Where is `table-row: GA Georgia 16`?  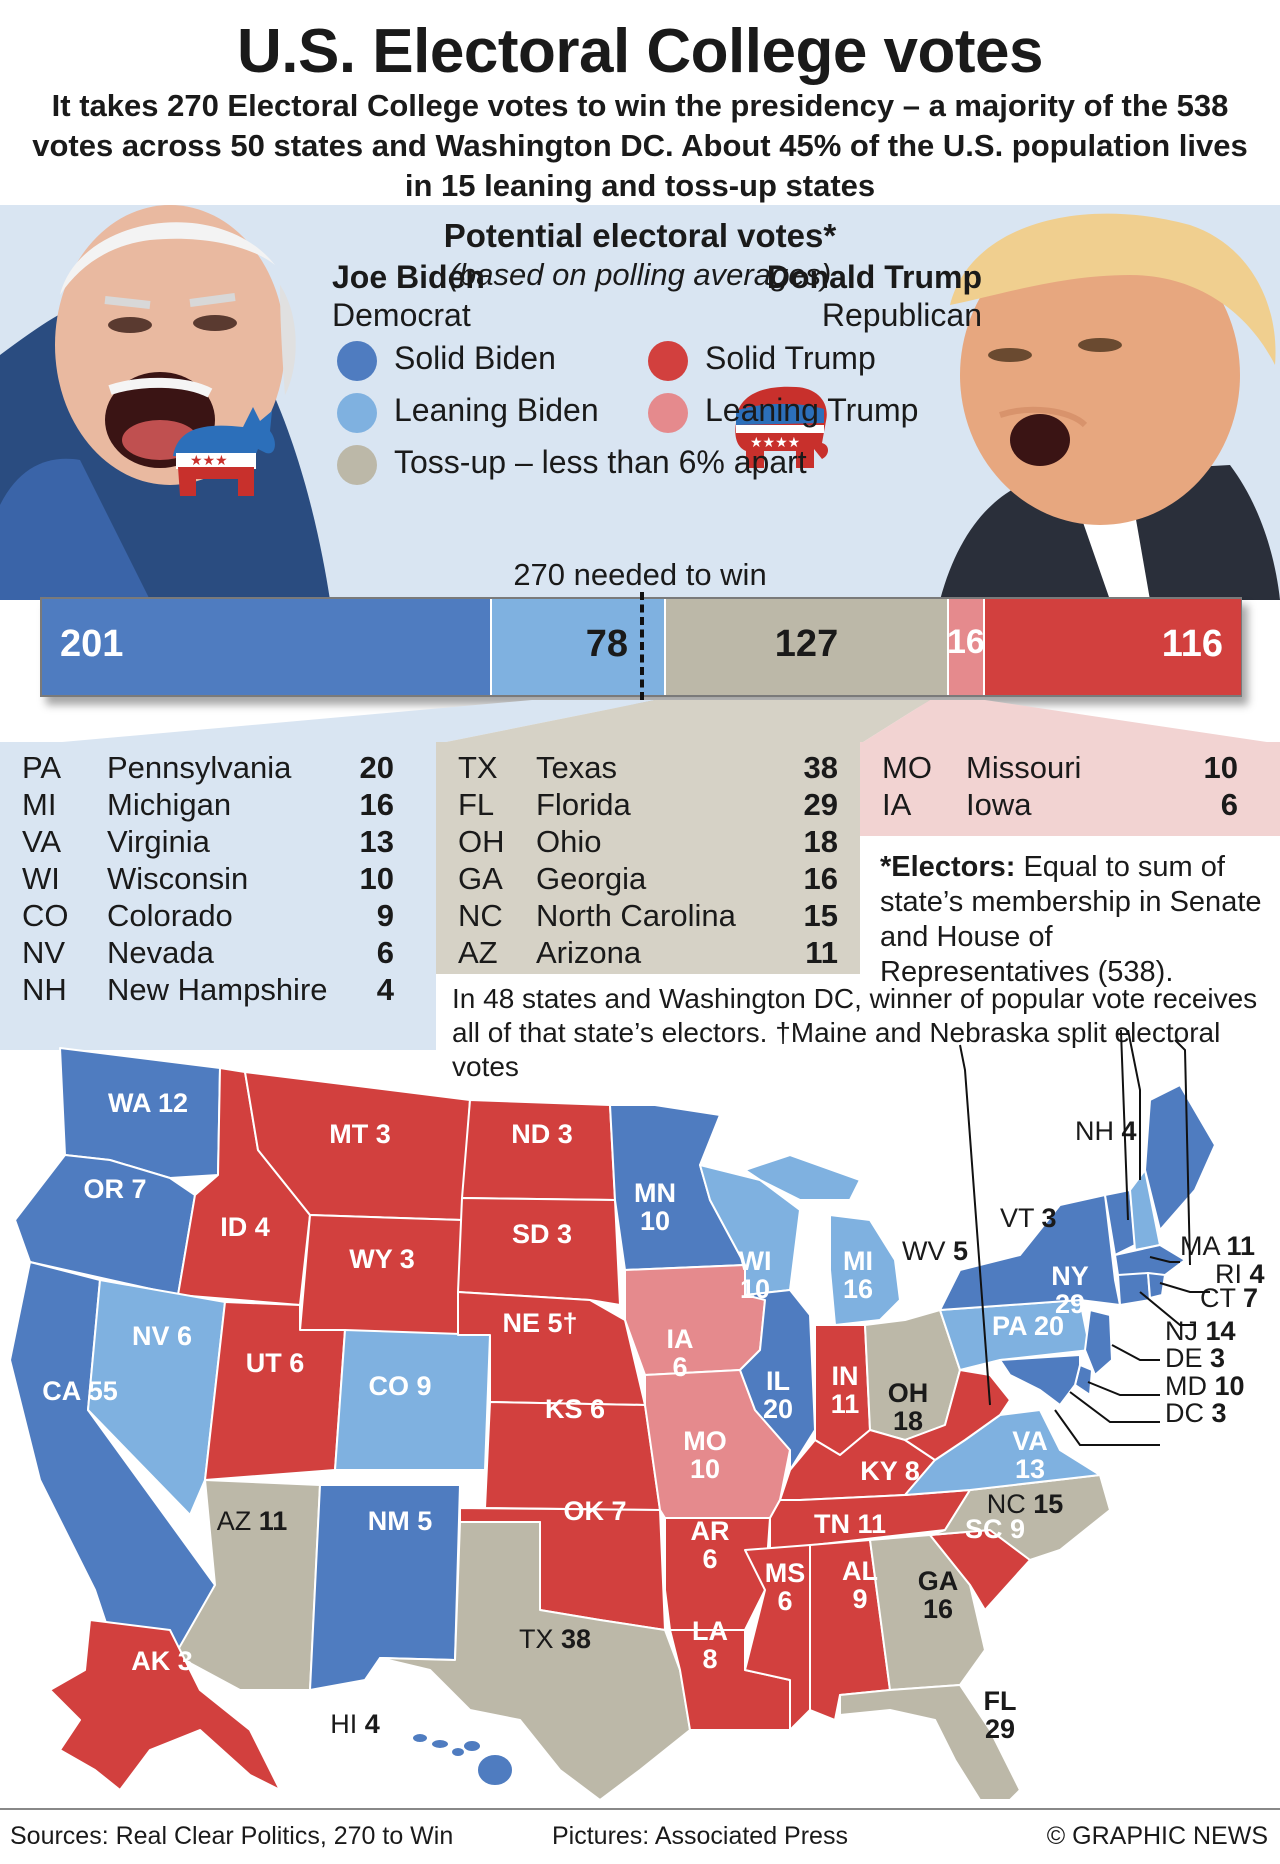 table-row: GA Georgia 16 is located at coordinates (648, 879).